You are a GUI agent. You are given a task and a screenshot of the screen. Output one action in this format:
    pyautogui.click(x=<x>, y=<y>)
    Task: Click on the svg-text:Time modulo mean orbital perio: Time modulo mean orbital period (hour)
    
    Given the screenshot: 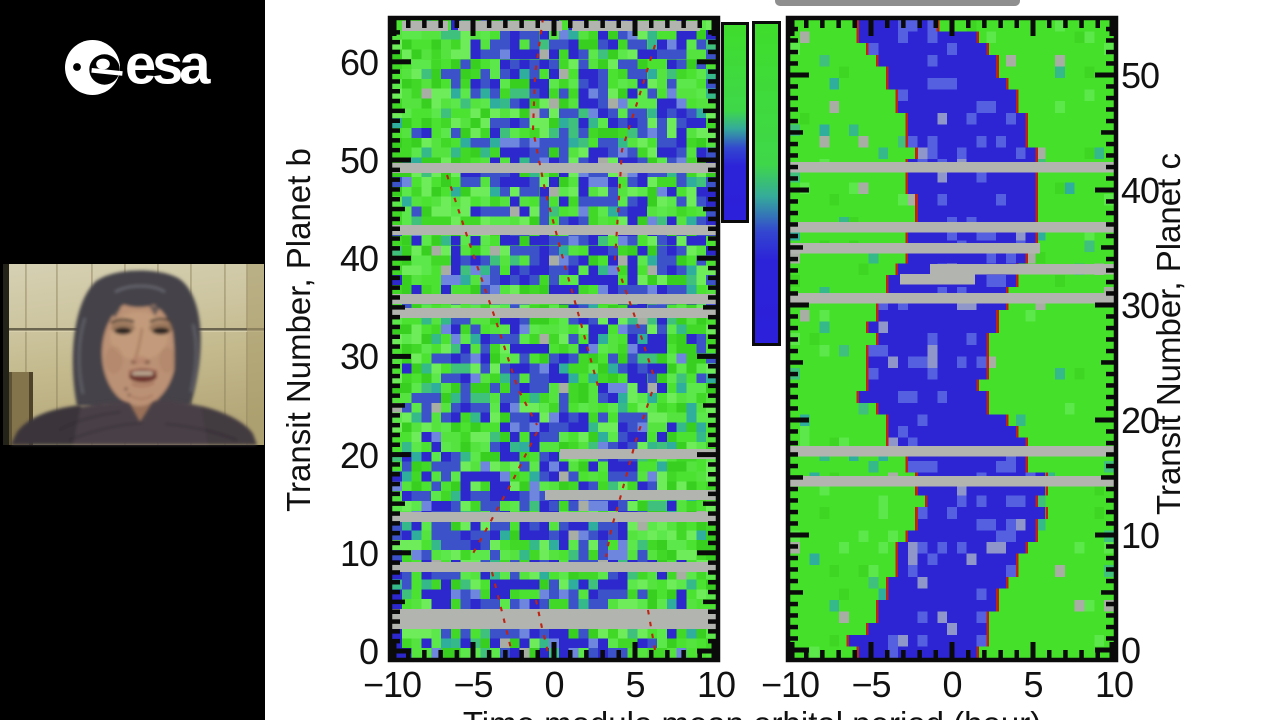 What is the action you would take?
    pyautogui.click(x=752, y=712)
    